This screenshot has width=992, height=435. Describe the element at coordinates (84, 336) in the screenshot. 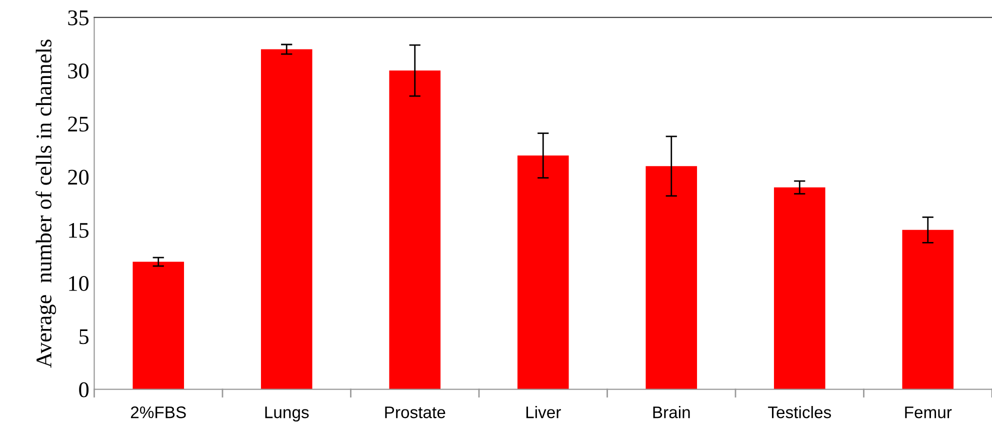

I see `y-tick-label: 5` at that location.